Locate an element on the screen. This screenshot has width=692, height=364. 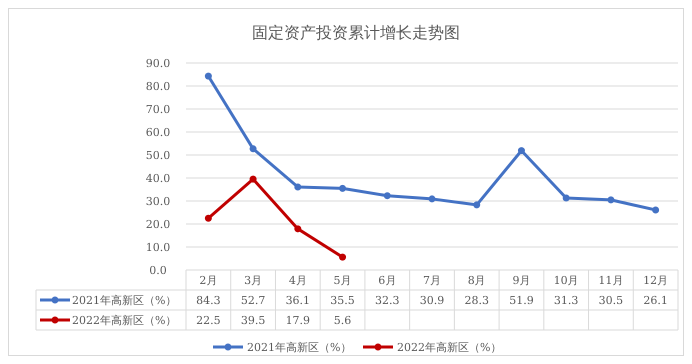
x-tick-label: 2月 is located at coordinates (208, 280).